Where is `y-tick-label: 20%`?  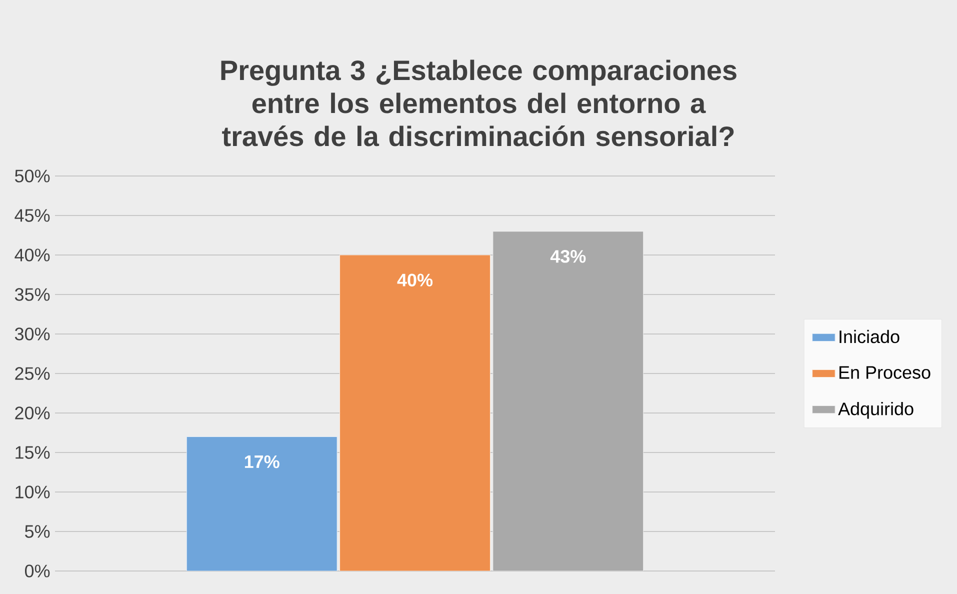 y-tick-label: 20% is located at coordinates (32, 413).